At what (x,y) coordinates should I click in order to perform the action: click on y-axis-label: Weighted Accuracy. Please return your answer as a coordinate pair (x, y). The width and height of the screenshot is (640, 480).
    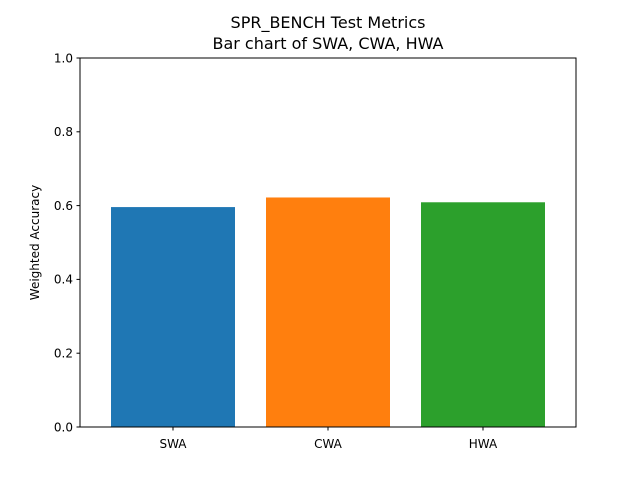
    Looking at the image, I should click on (35, 242).